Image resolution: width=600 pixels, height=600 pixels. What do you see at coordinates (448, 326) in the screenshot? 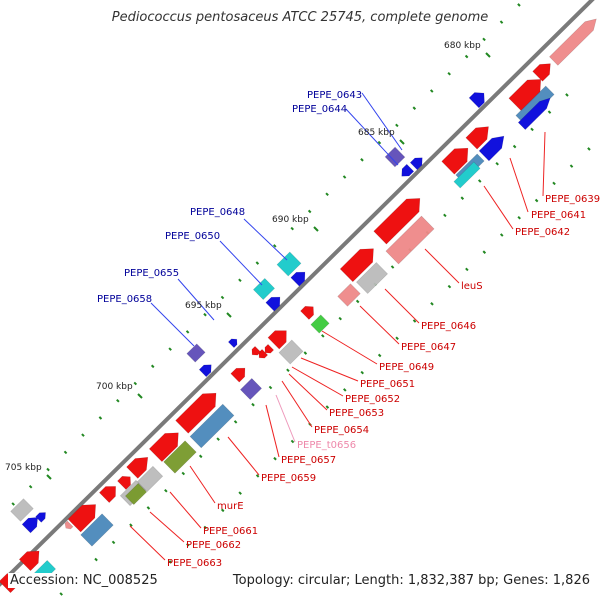
I see `gene-label-10: PEPE_0646` at bounding box center [448, 326].